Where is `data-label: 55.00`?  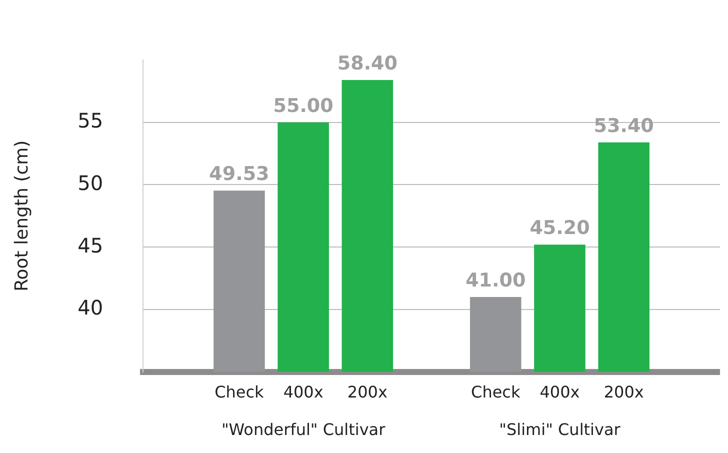
data-label: 55.00 is located at coordinates (303, 105).